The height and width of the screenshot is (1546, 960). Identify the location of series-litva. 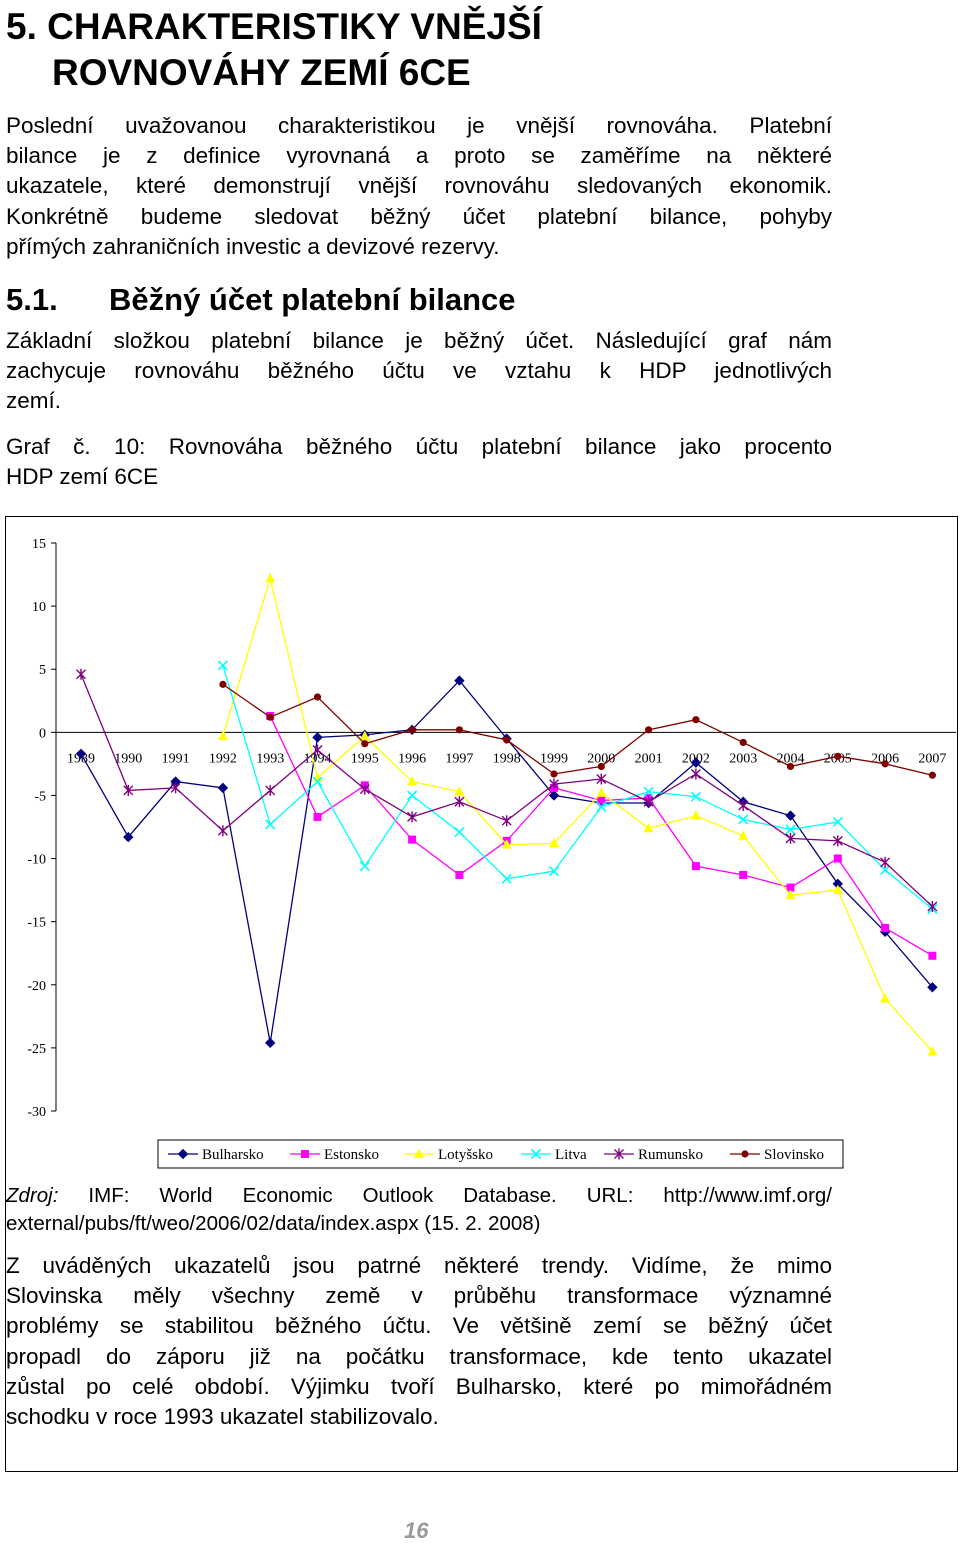
(577, 787).